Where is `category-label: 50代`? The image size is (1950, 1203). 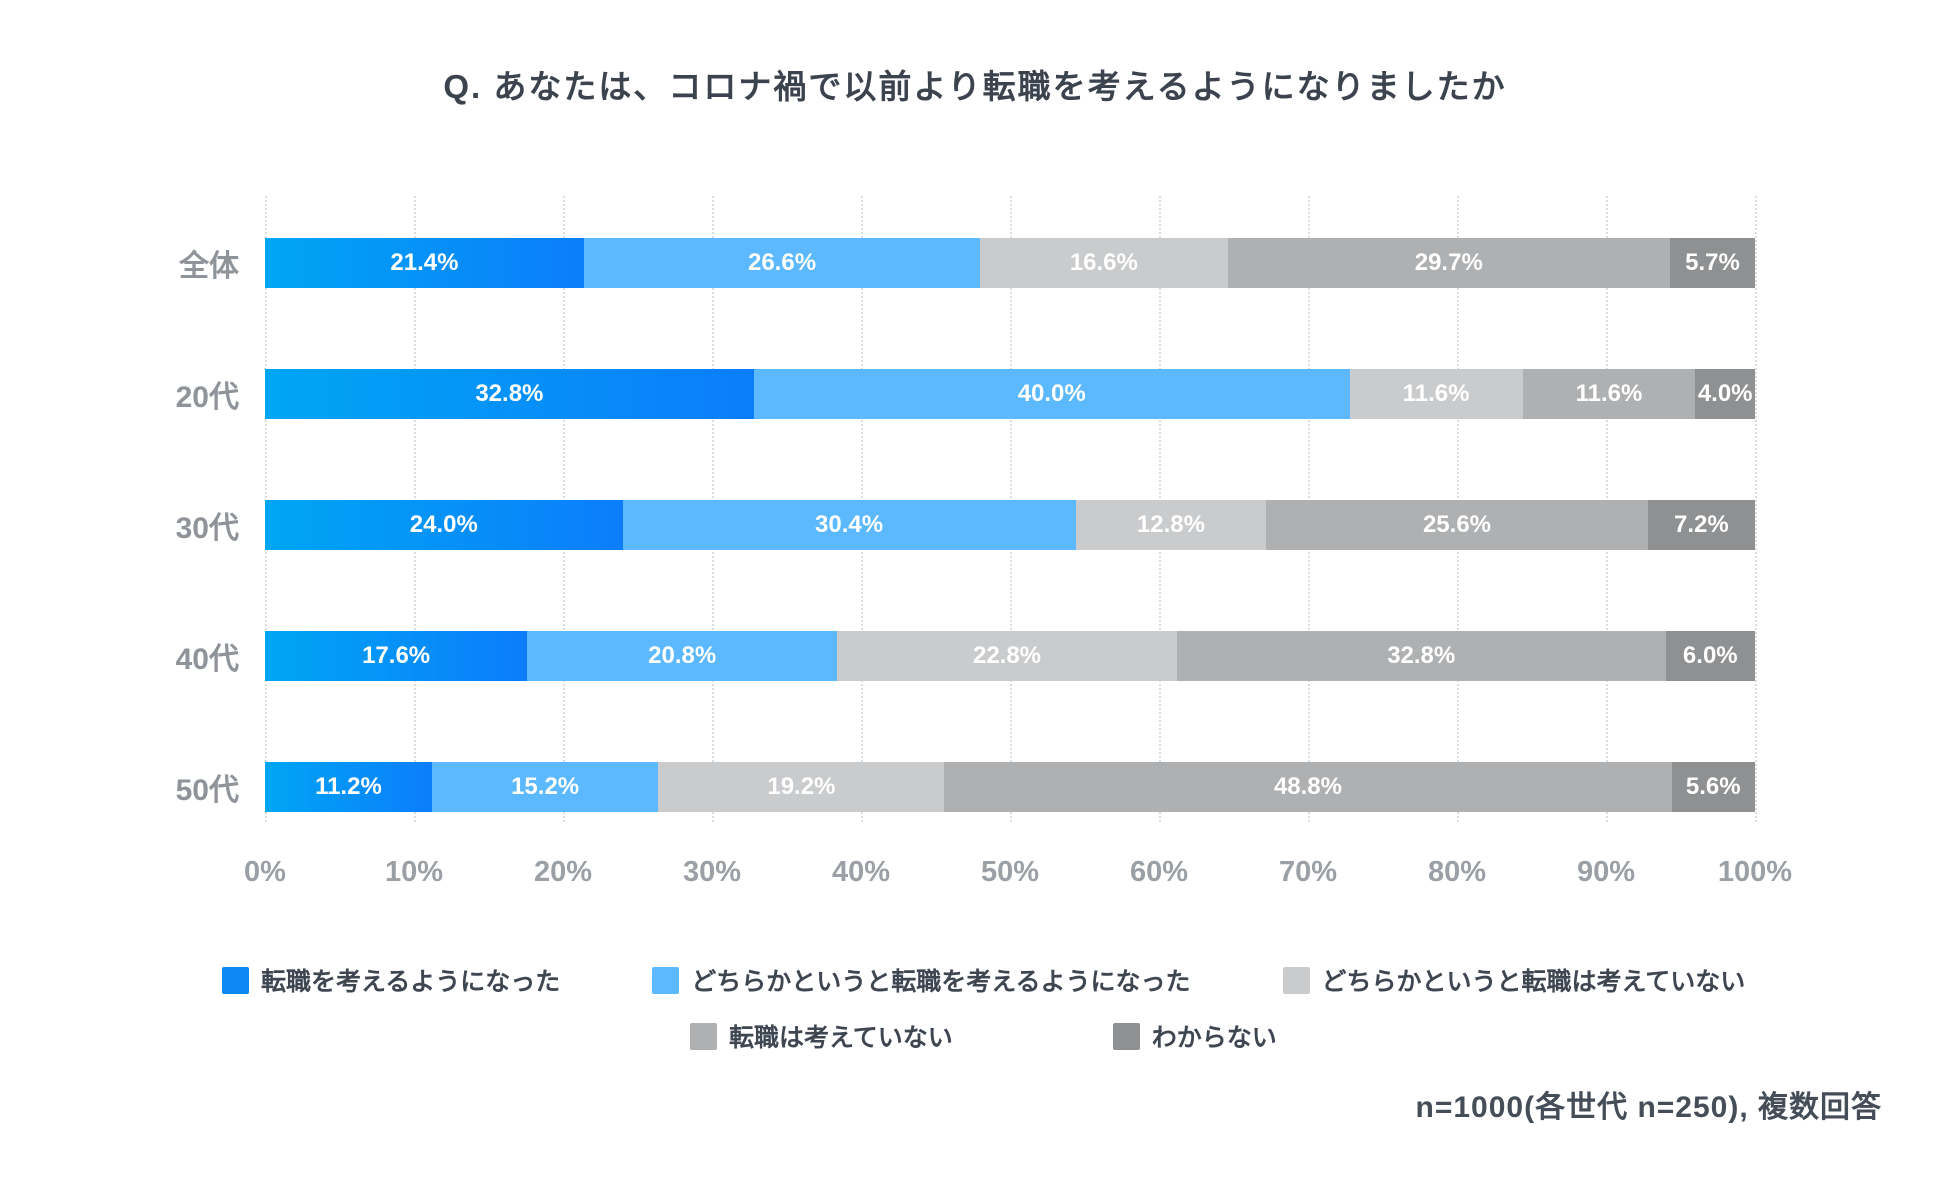
category-label: 50代 is located at coordinates (207, 790).